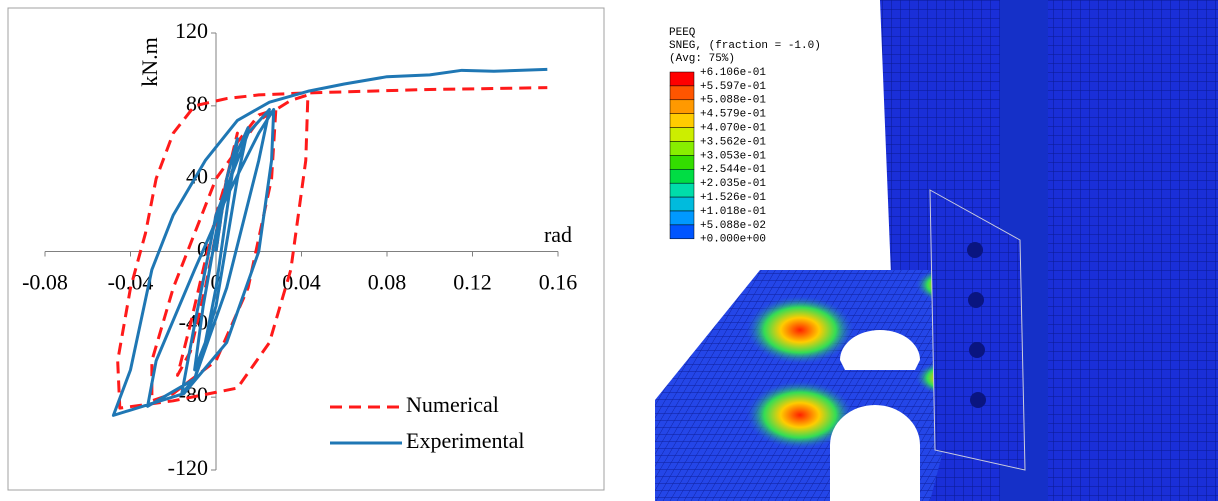 This screenshot has width=1218, height=501. I want to click on x-tick-label: 0.12, so click(472, 282).